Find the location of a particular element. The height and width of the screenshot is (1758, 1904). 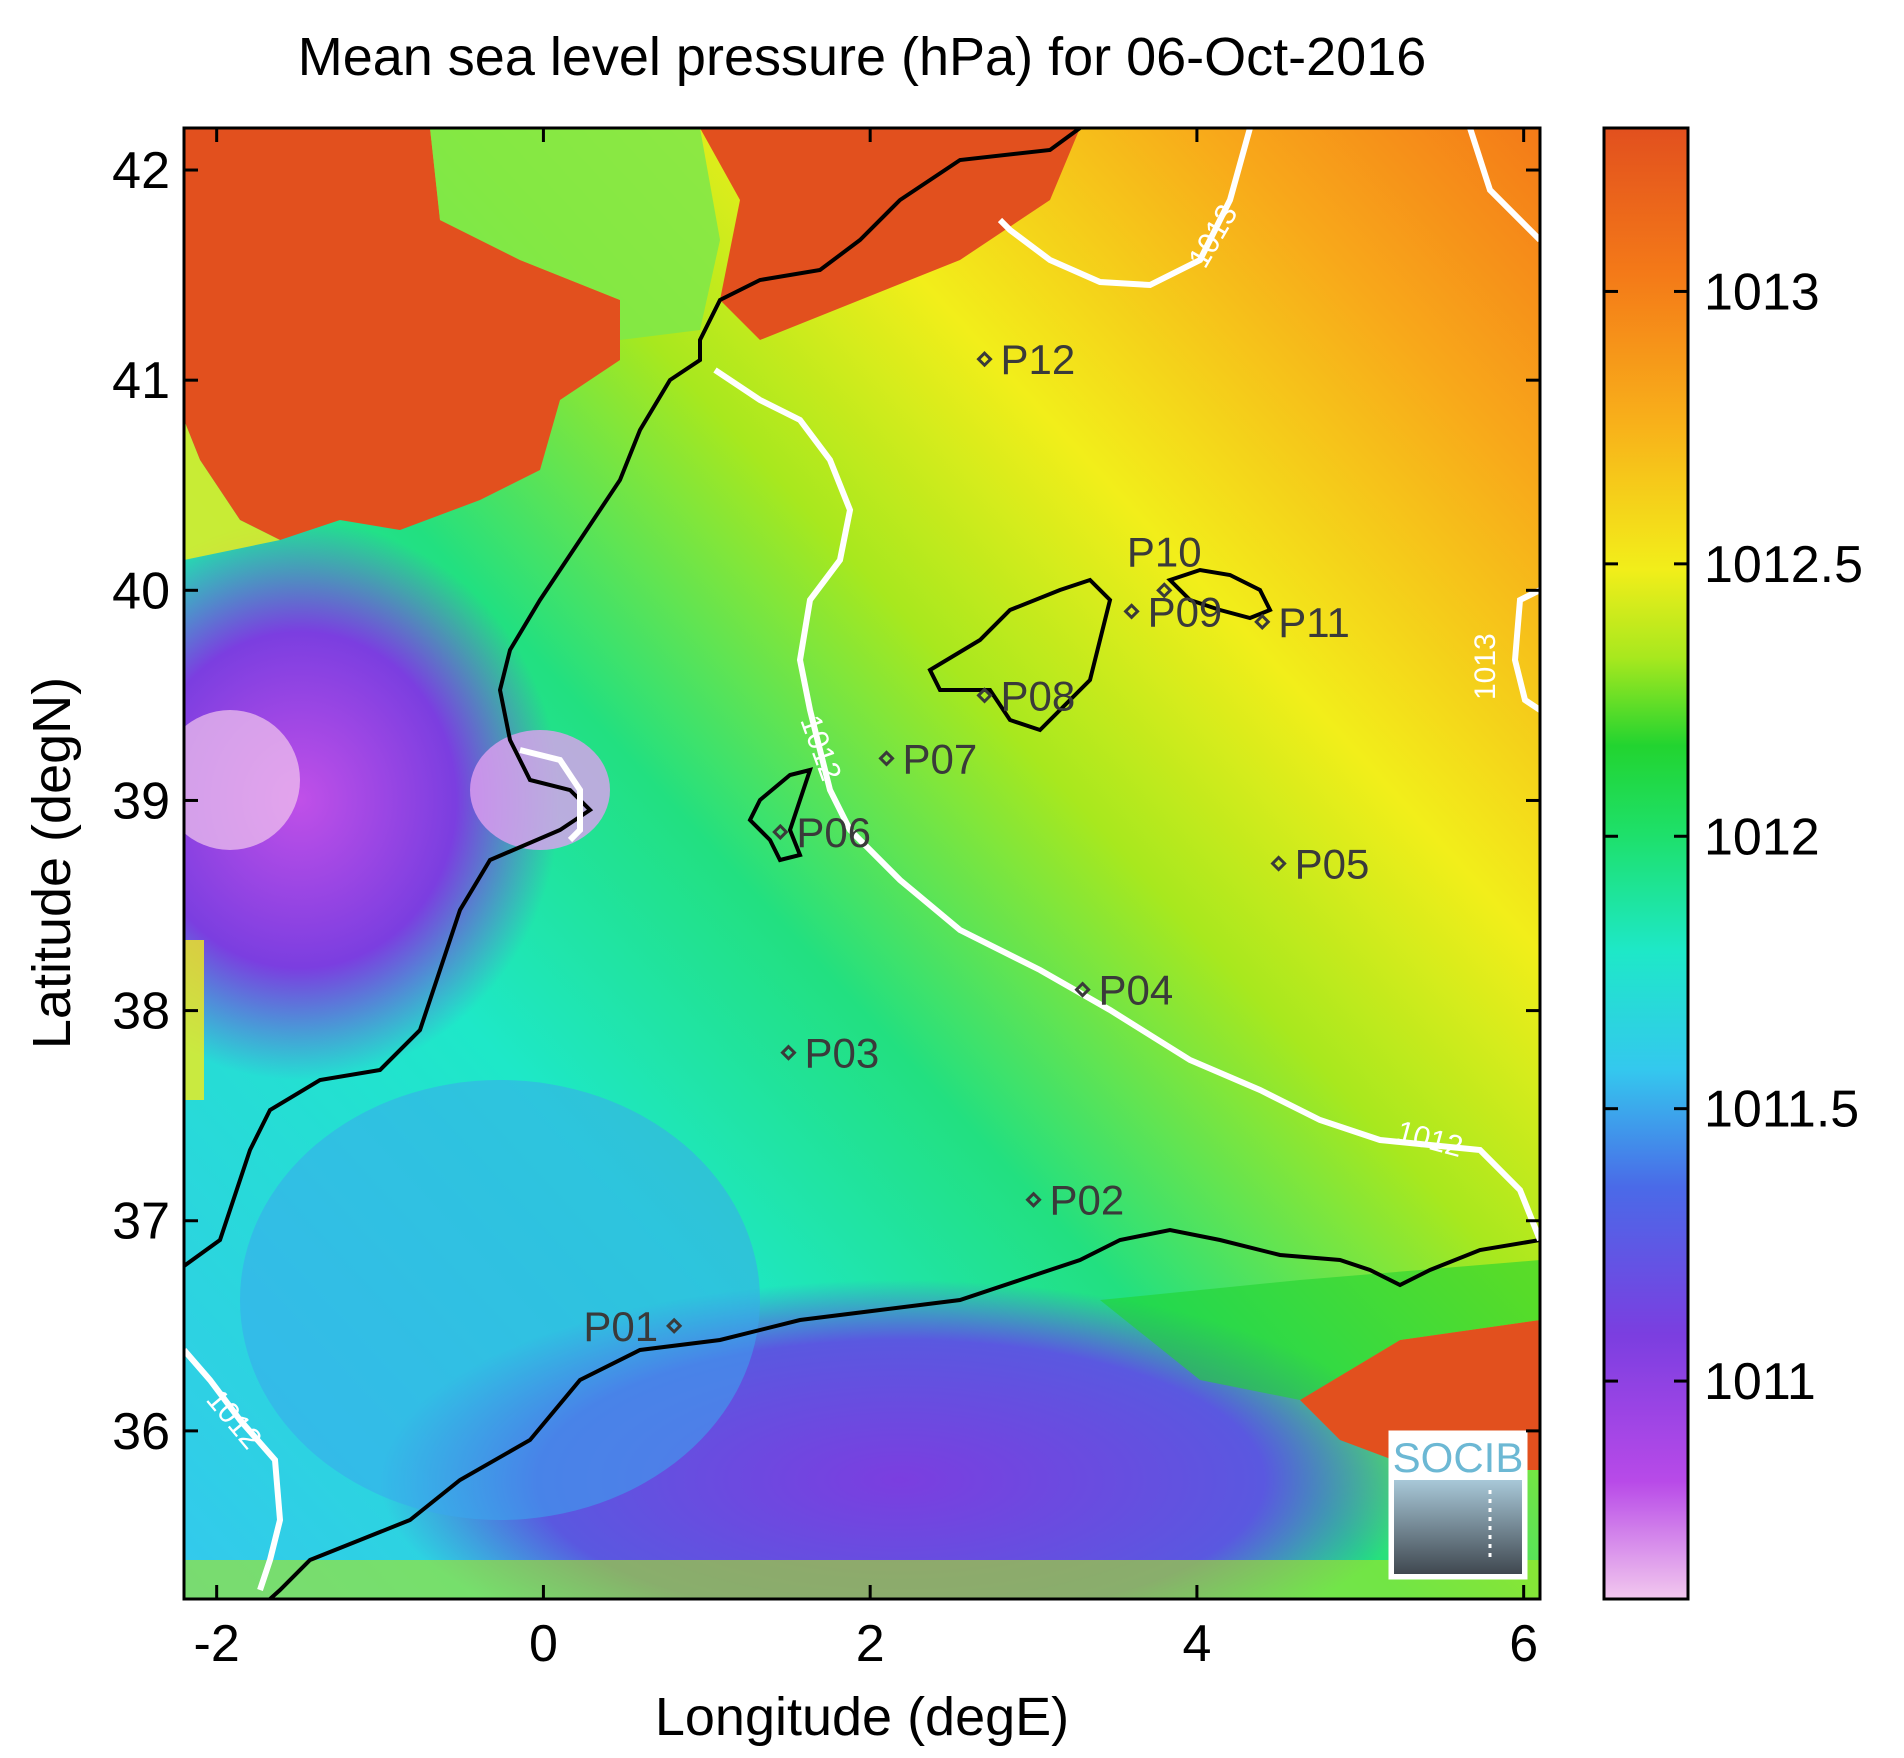

station-marker-p05 is located at coordinates (1278, 863).